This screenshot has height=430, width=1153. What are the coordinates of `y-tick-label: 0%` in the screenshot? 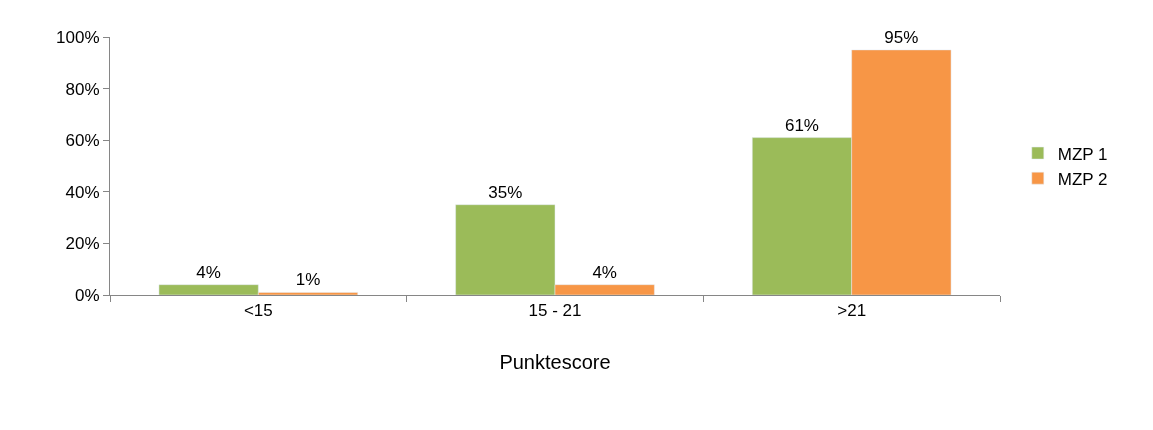 It's located at (87, 295).